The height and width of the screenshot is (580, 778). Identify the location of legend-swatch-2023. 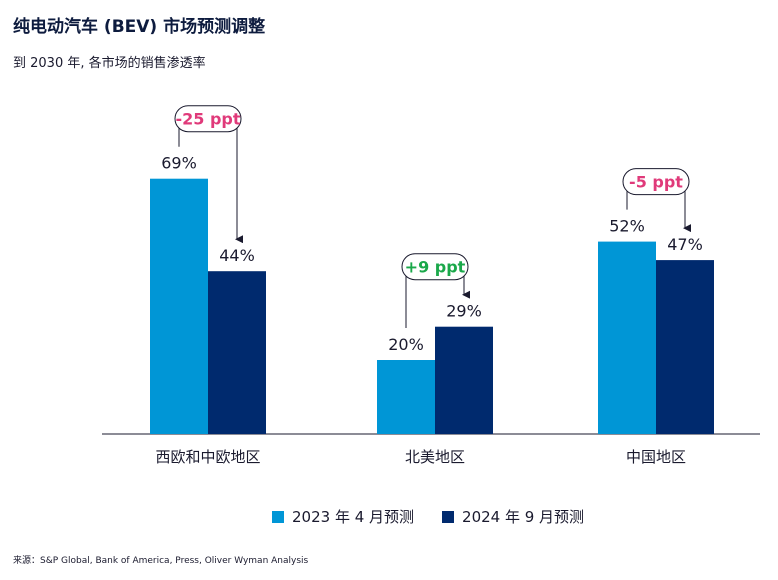
(278, 516).